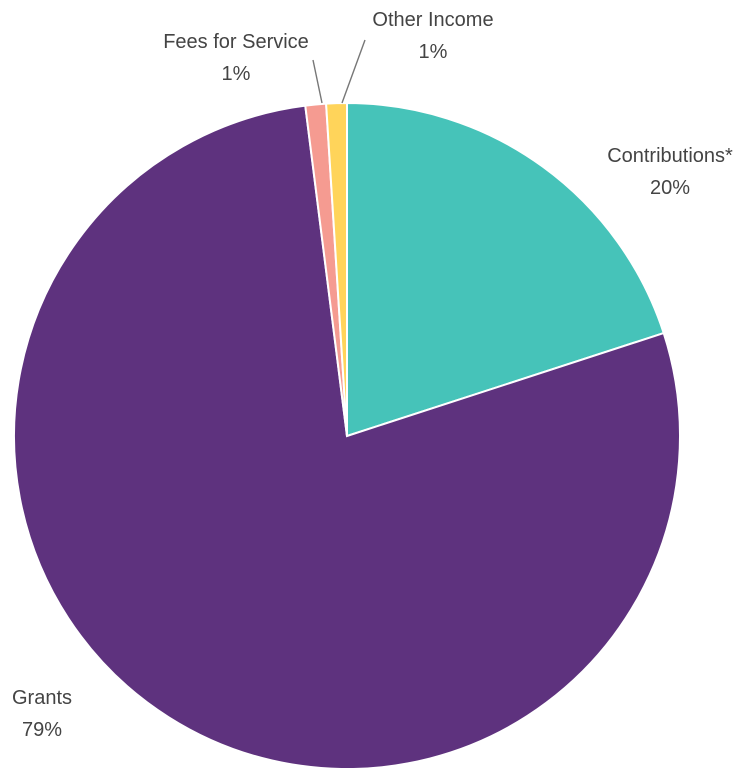 This screenshot has height=768, width=746. What do you see at coordinates (432, 20) in the screenshot?
I see `slice-label-other-income: Other Income` at bounding box center [432, 20].